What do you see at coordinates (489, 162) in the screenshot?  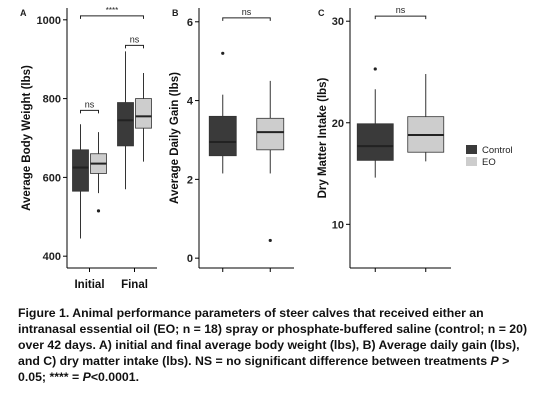 I see `legend-label: EO` at bounding box center [489, 162].